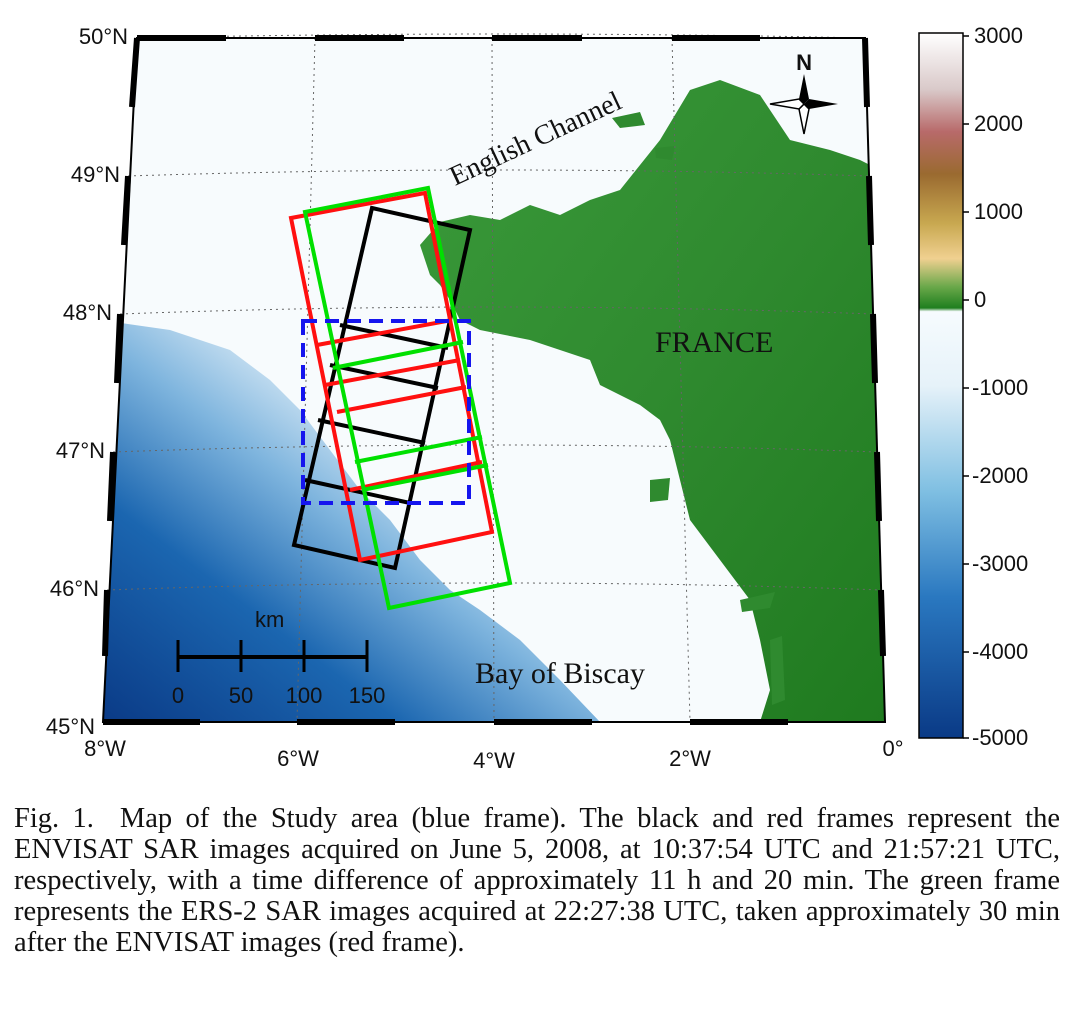 This screenshot has height=1031, width=1079. I want to click on scale-bar: km 0 50 100 150, so click(278, 657).